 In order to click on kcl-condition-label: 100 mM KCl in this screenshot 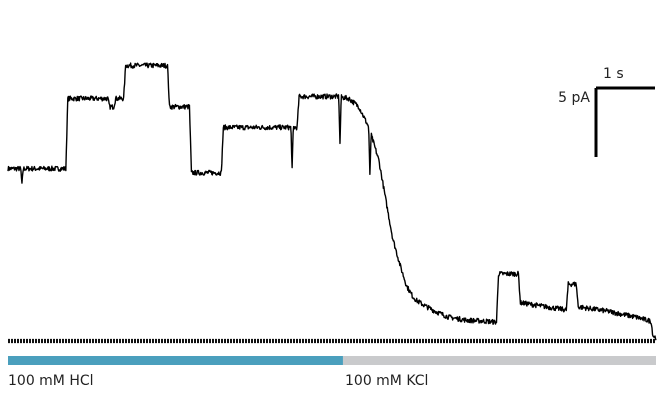, I will do `click(387, 381)`.